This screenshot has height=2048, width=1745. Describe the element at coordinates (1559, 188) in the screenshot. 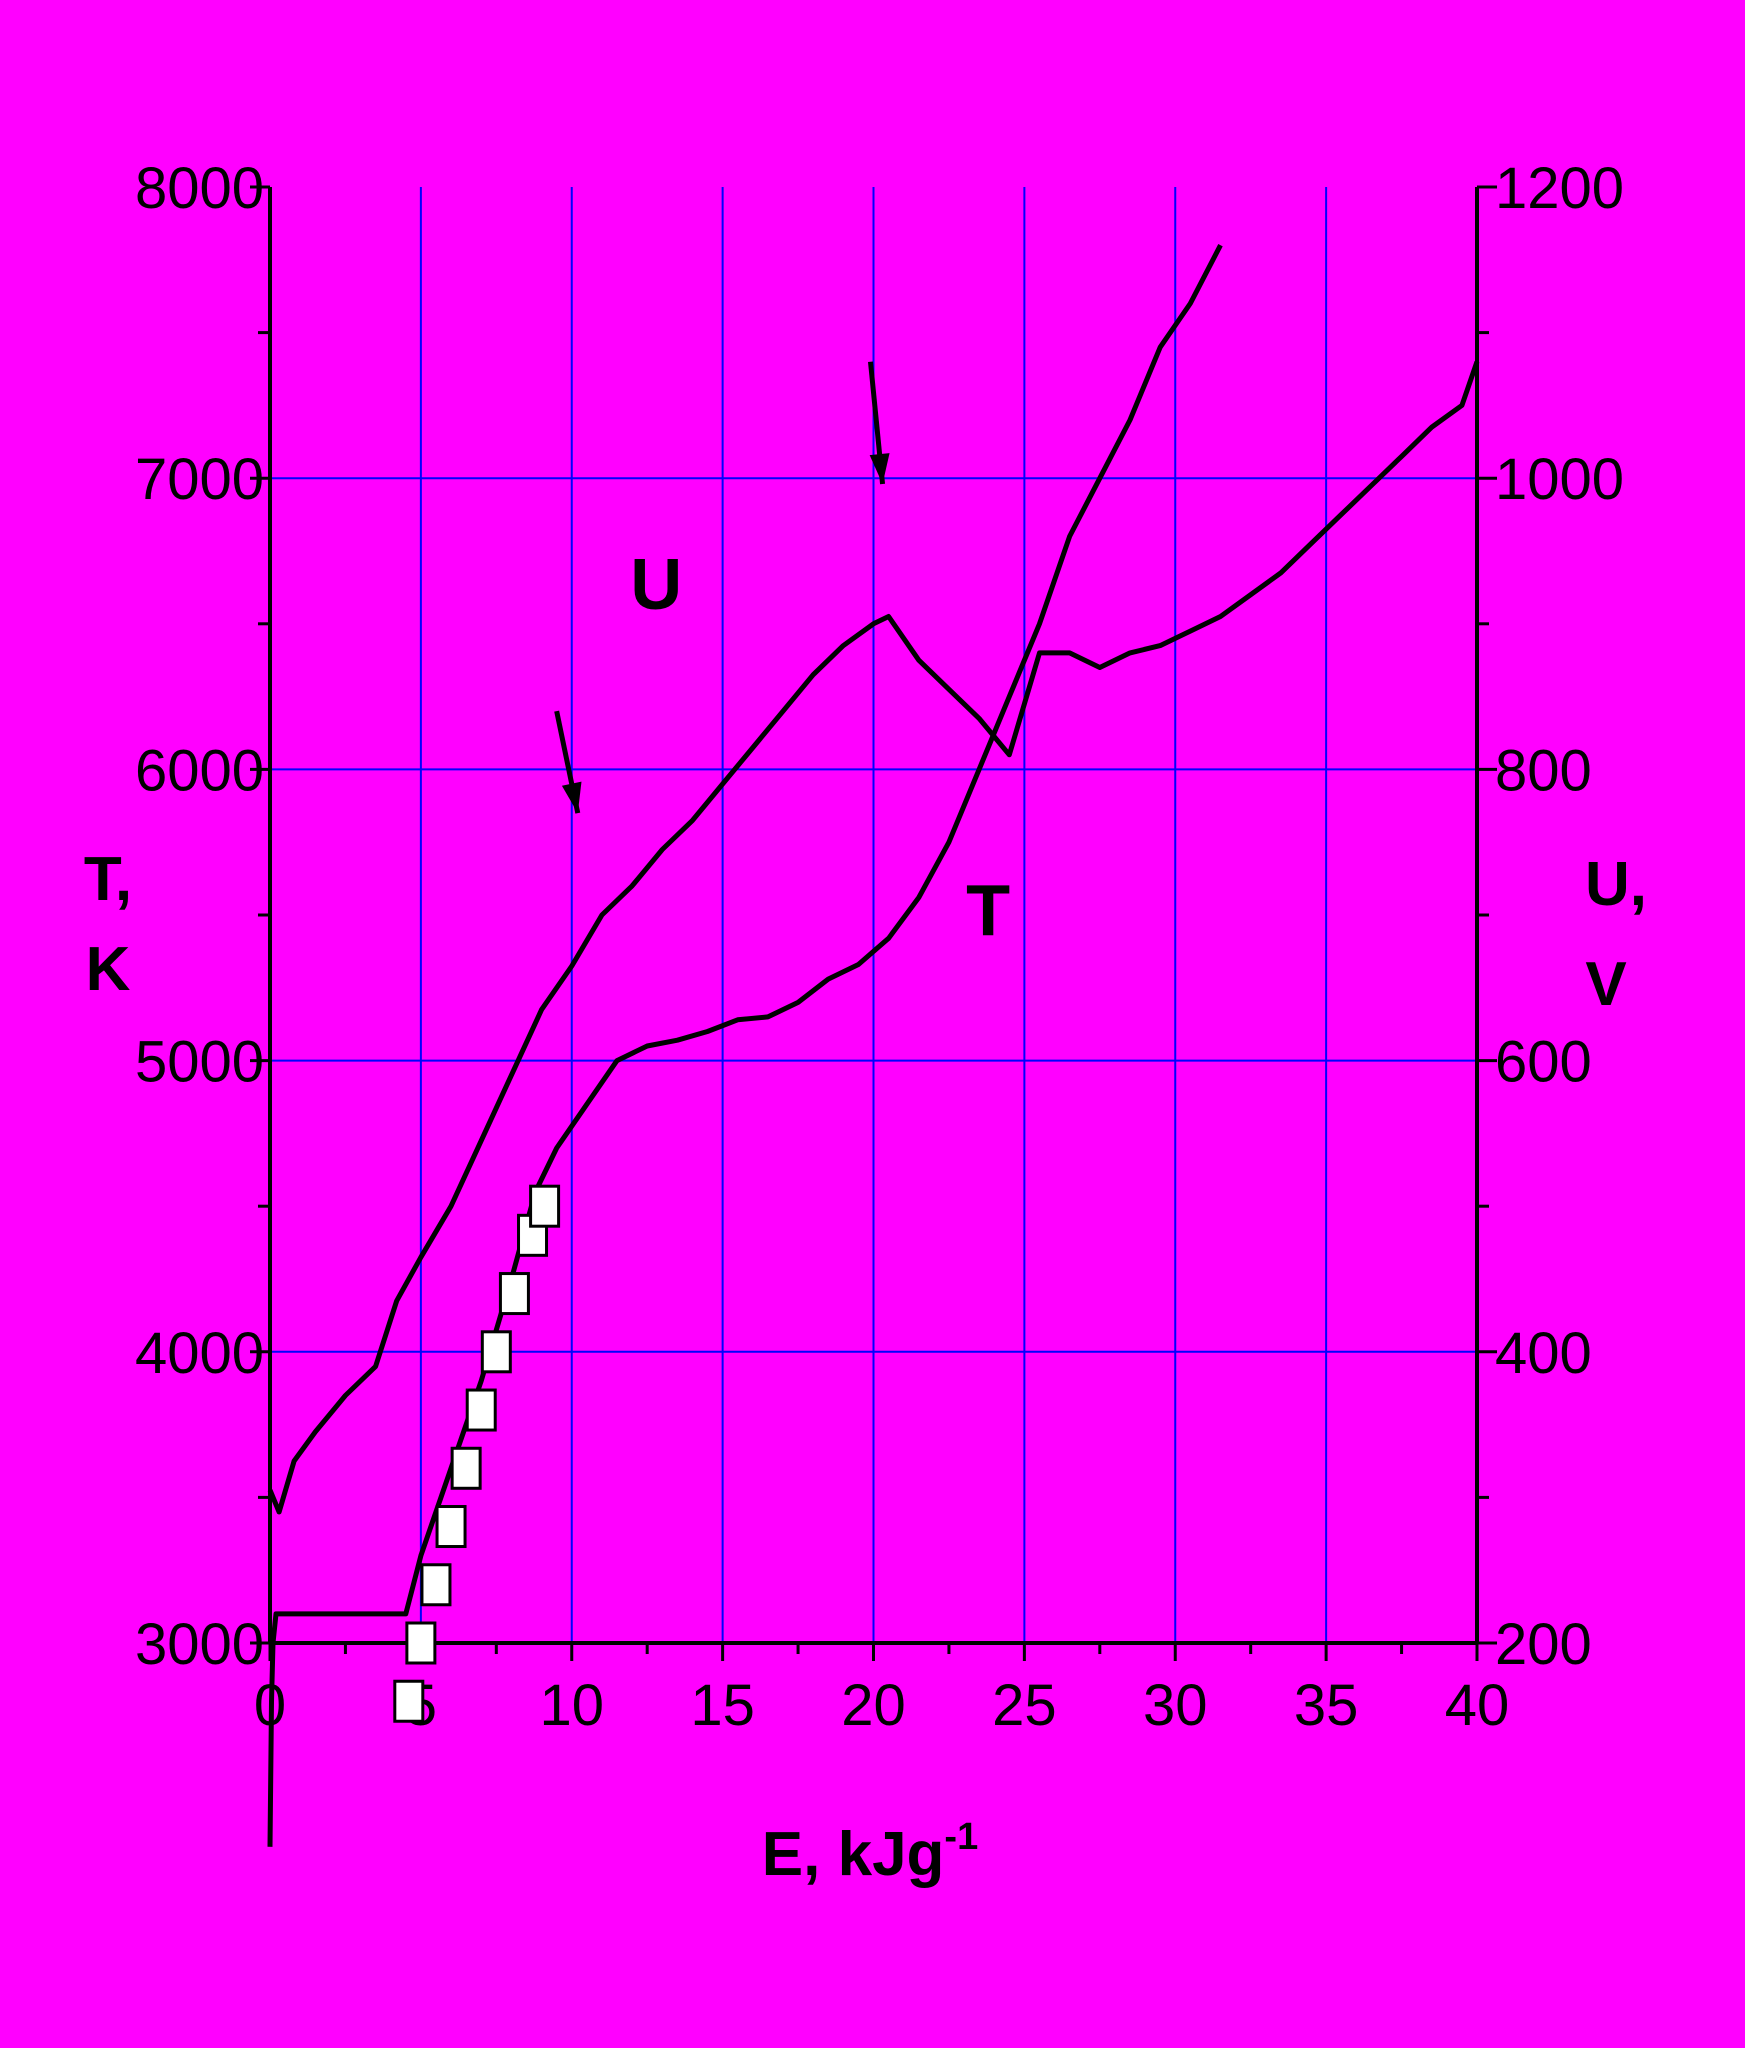

I see `y-right-tick-label: 1200` at that location.